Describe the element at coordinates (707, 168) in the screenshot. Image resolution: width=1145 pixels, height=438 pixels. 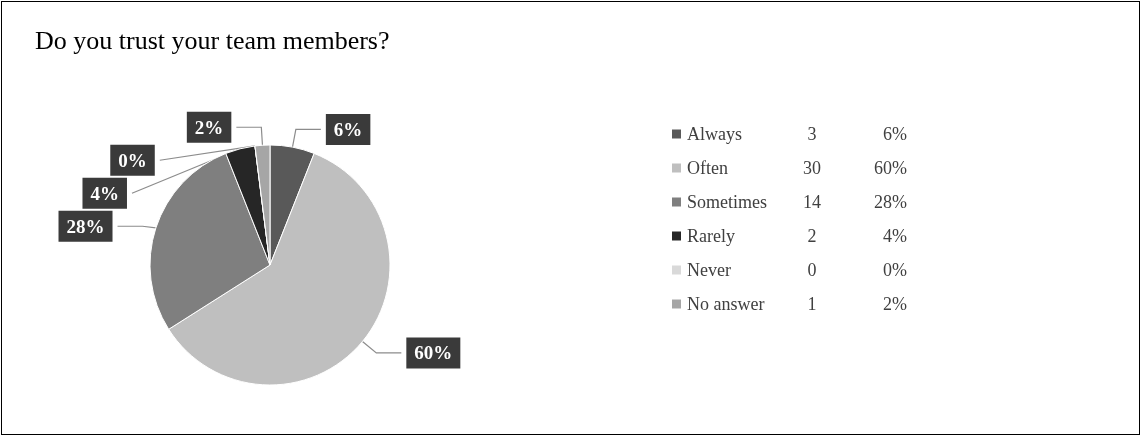
I see `legend-label: Often` at that location.